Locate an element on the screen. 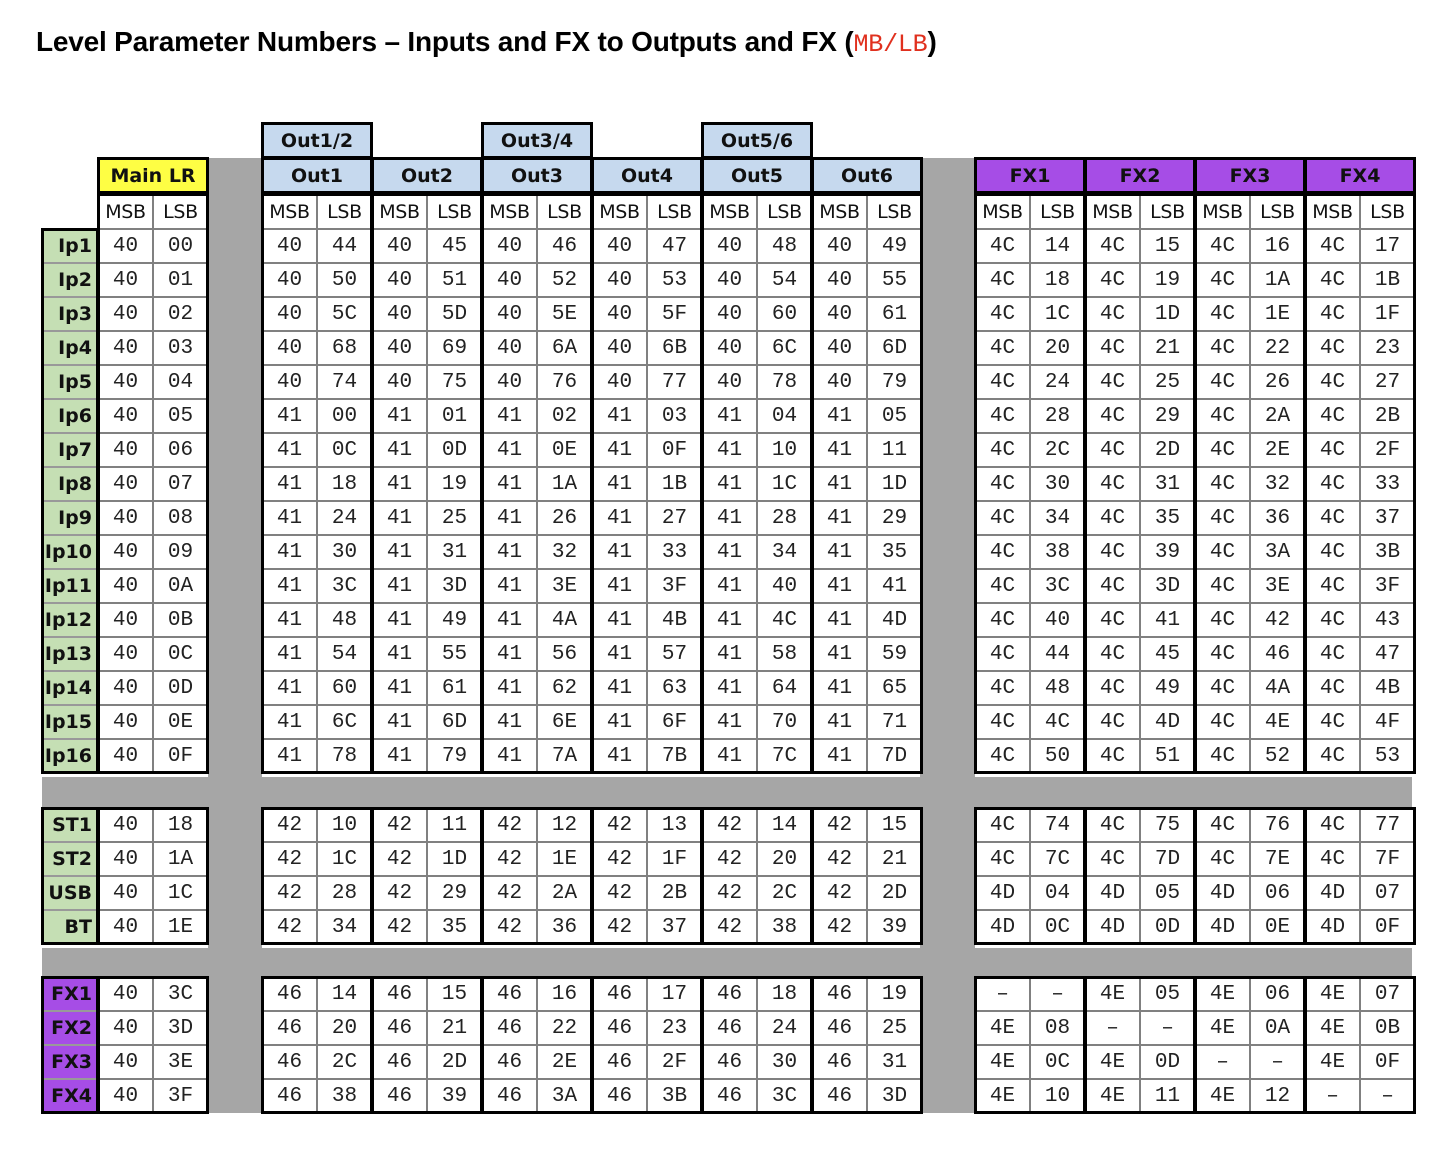  value-cell: 2F is located at coordinates (1387, 450).